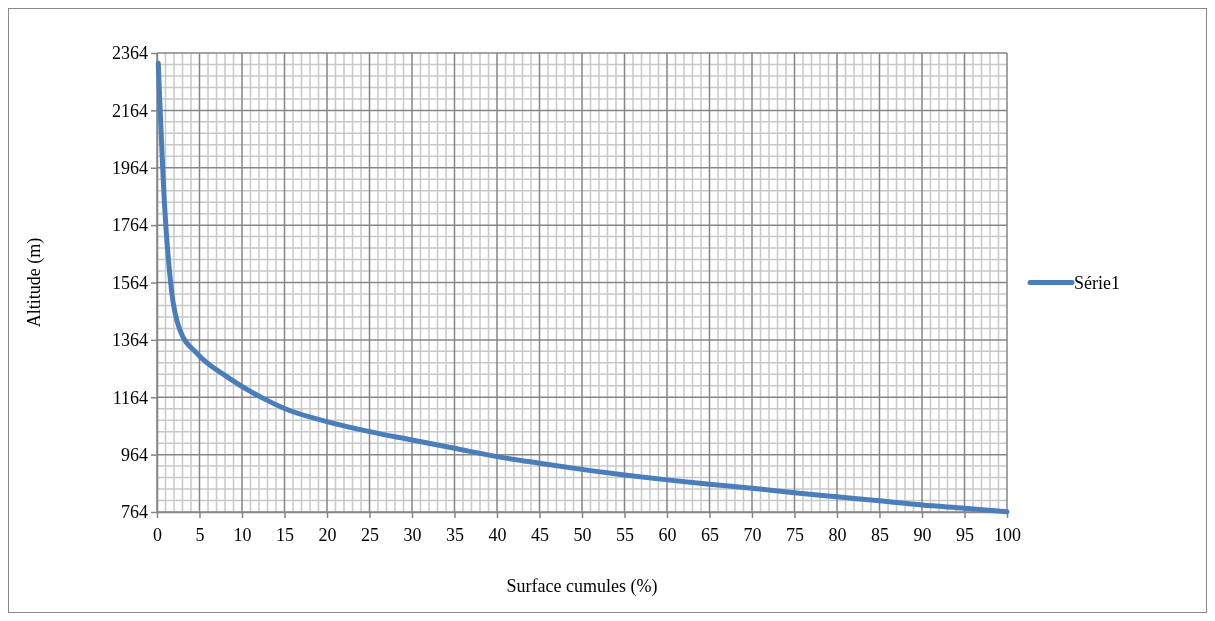 The image size is (1215, 621). Describe the element at coordinates (134, 454) in the screenshot. I see `y-tick-label: 964` at that location.